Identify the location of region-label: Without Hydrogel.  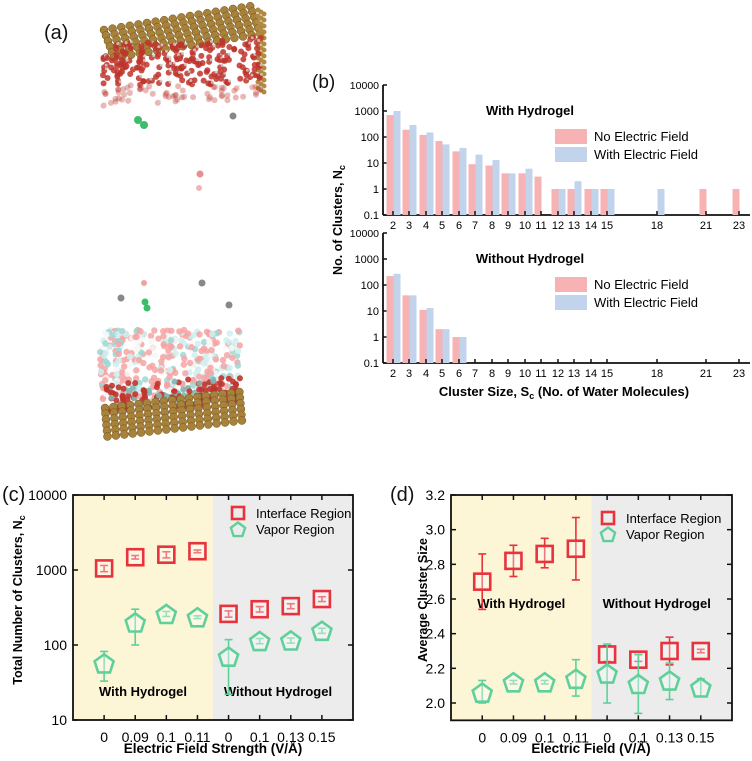
(278, 691).